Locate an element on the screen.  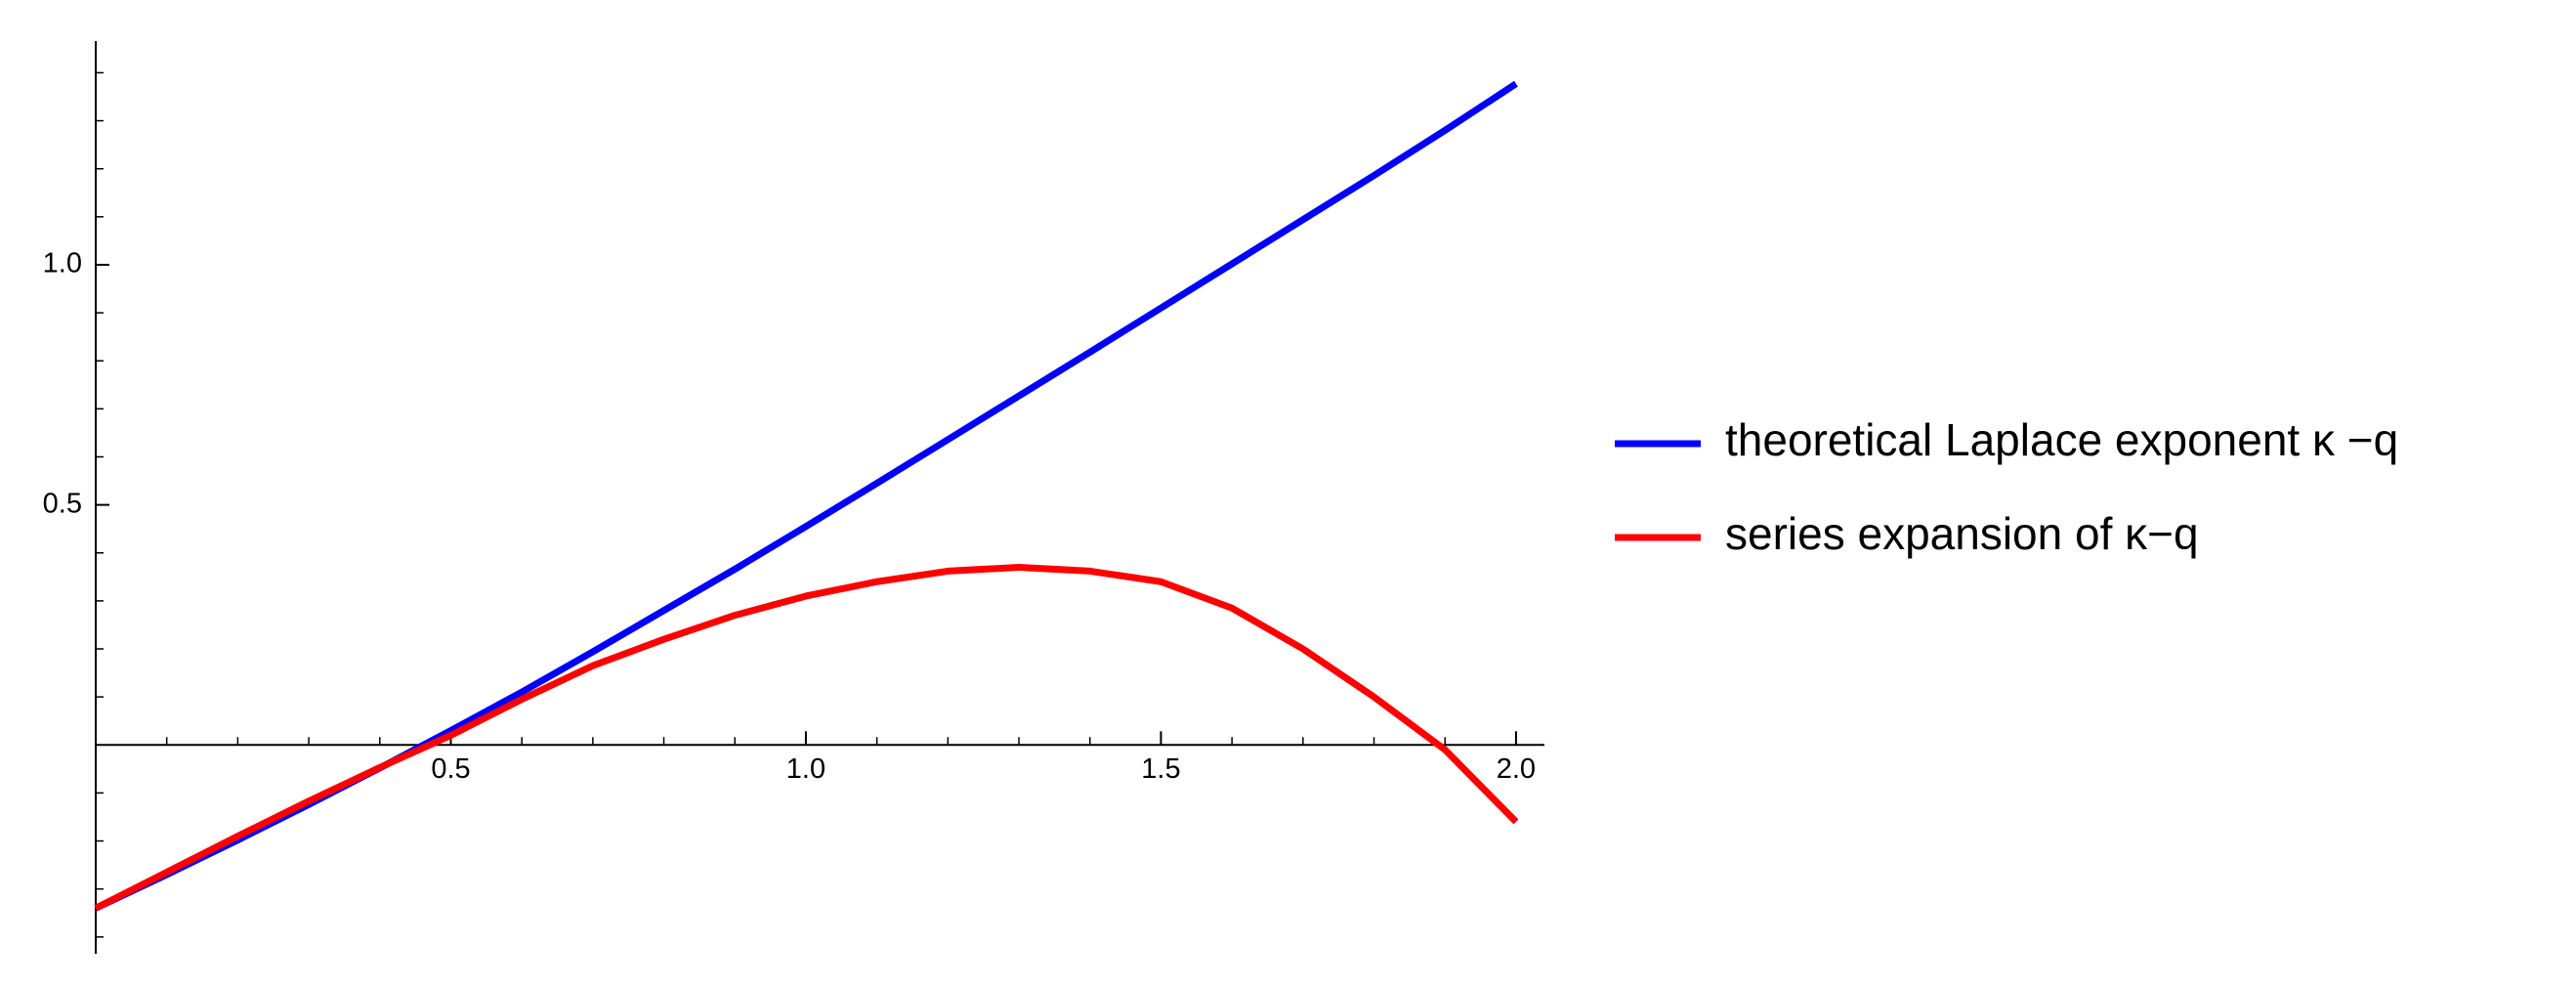
y-tick-label: 0.5 is located at coordinates (62, 504).